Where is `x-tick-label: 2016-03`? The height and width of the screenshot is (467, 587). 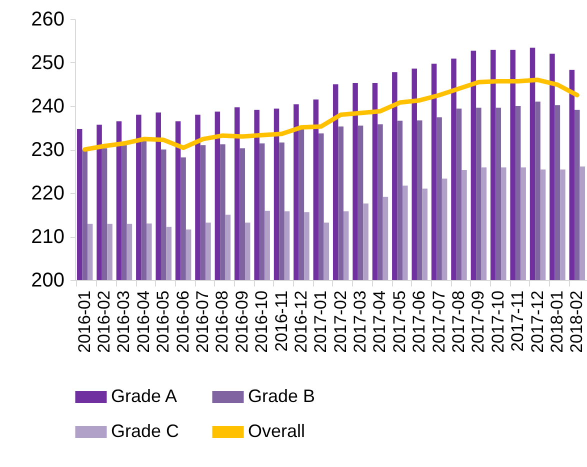 x-tick-label: 2016-03 is located at coordinates (124, 321).